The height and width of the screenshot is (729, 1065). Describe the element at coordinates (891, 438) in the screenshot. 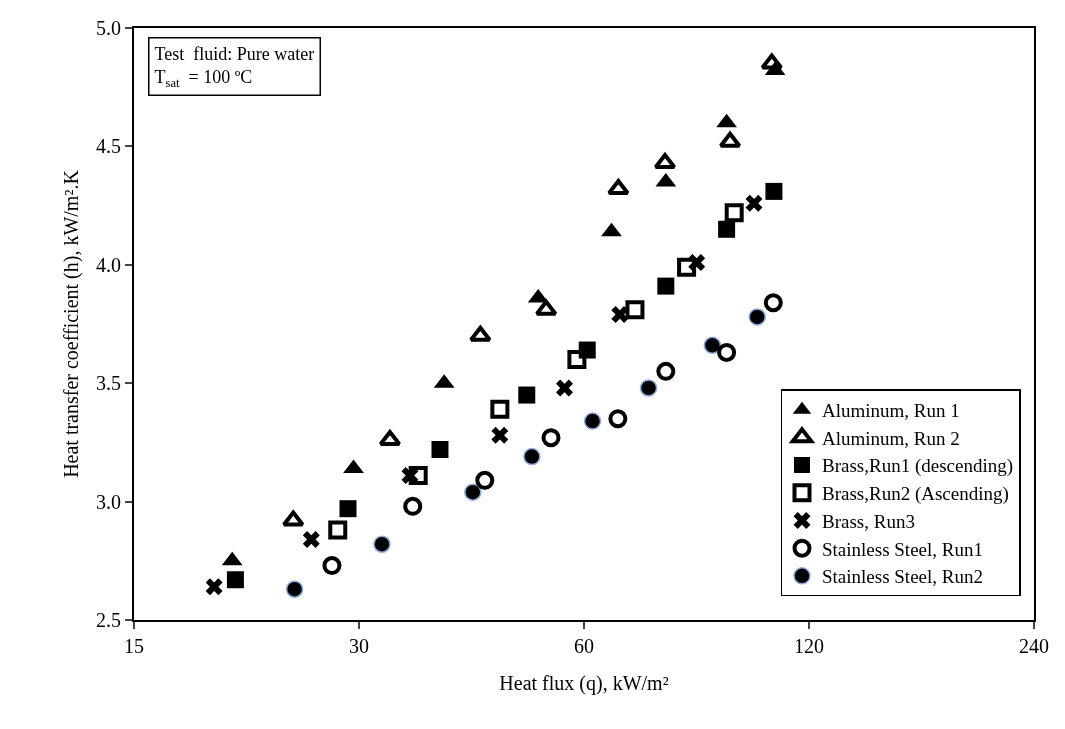

I see `legend-label: Aluminum, Run 2` at that location.